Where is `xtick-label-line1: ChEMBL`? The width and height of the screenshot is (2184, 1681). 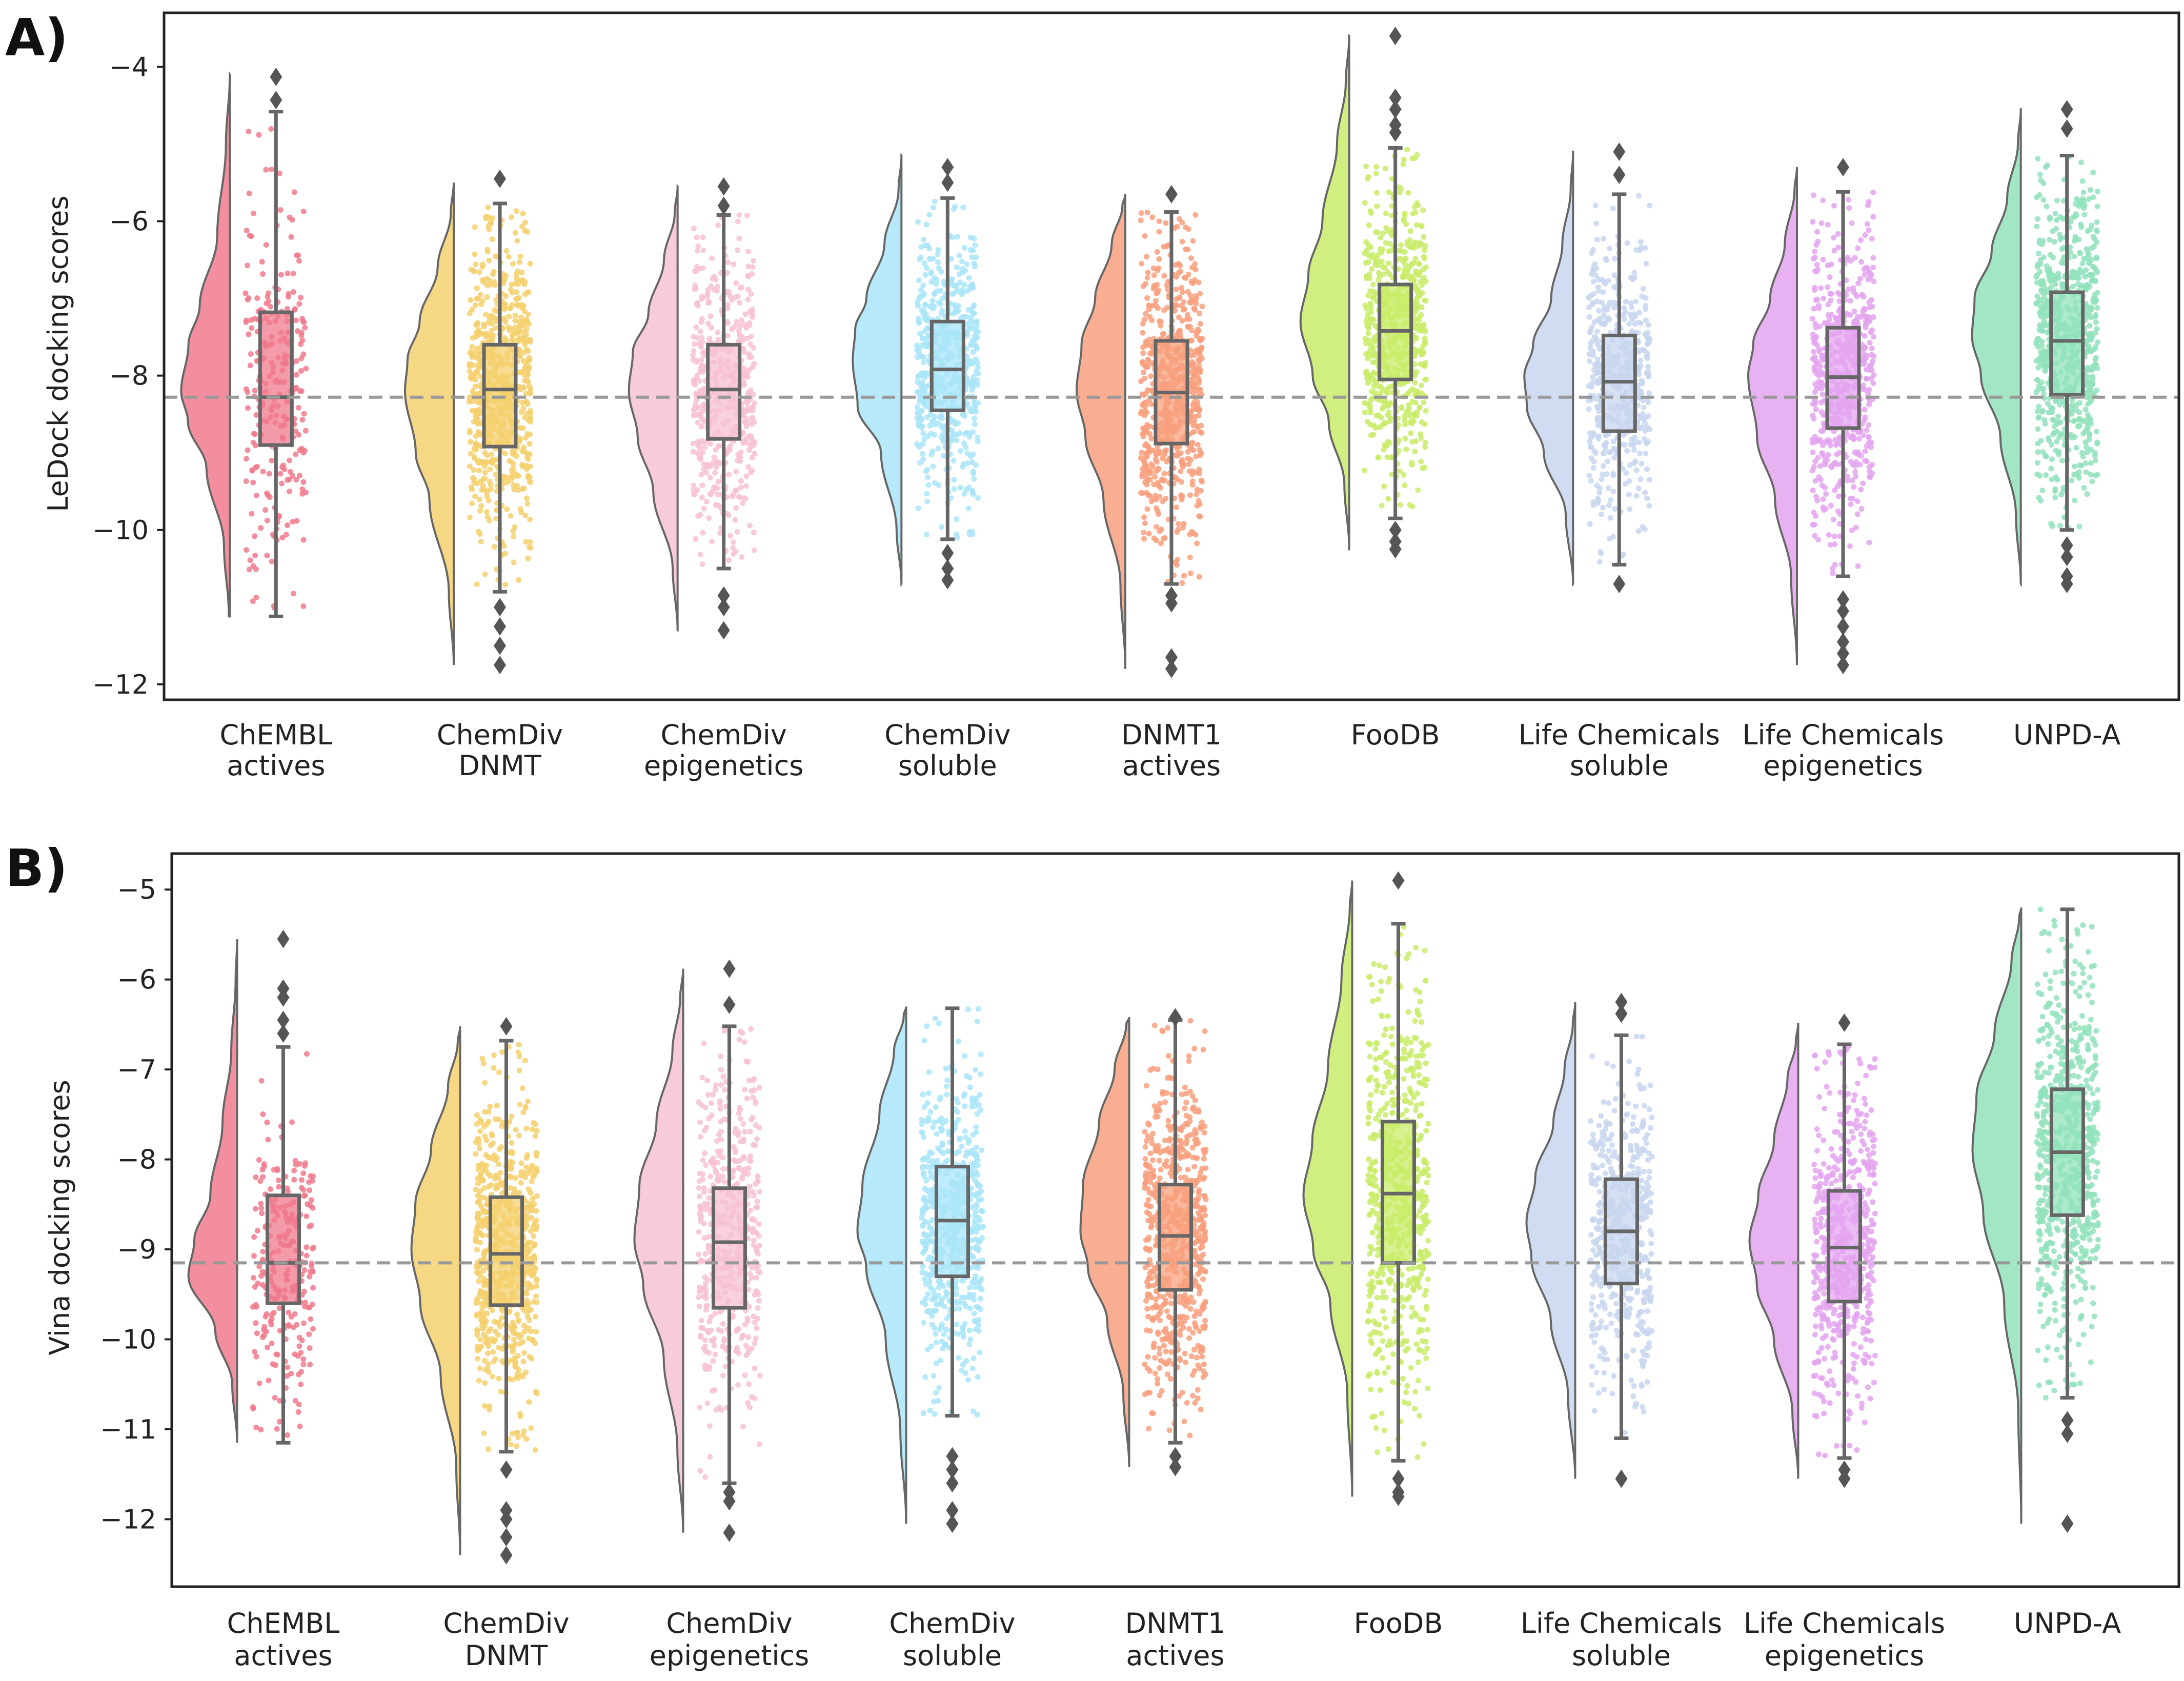
xtick-label-line1: ChEMBL is located at coordinates (275, 735).